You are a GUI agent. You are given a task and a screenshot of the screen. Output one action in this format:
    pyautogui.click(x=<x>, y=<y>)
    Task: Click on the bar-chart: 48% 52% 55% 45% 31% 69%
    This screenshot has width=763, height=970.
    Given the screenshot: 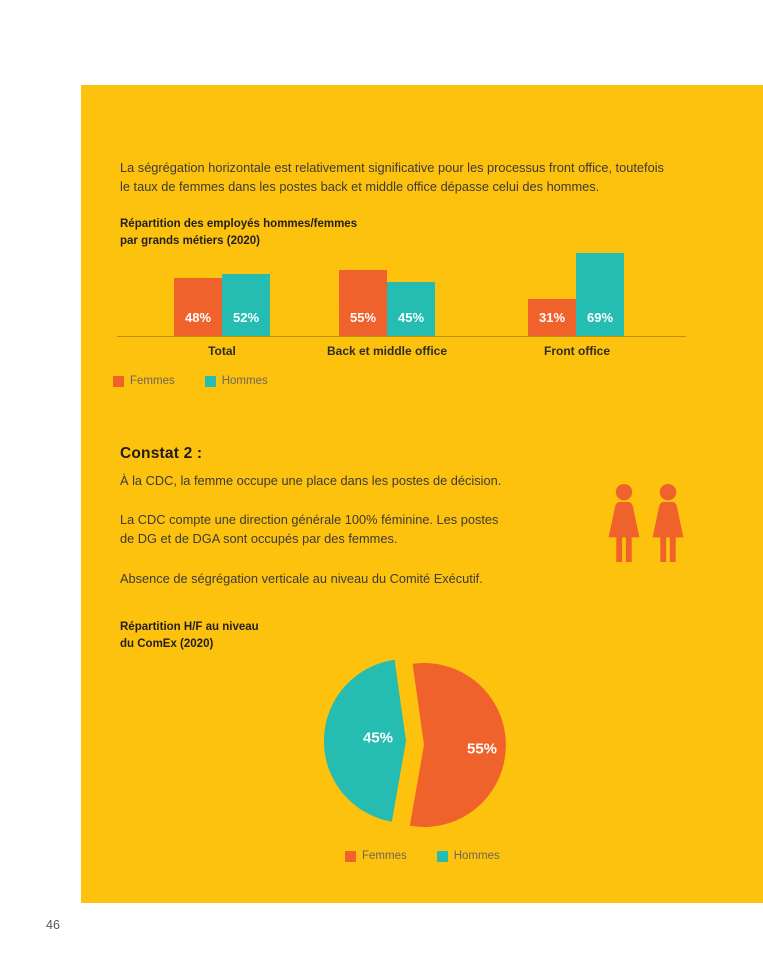 What is the action you would take?
    pyautogui.click(x=401, y=290)
    